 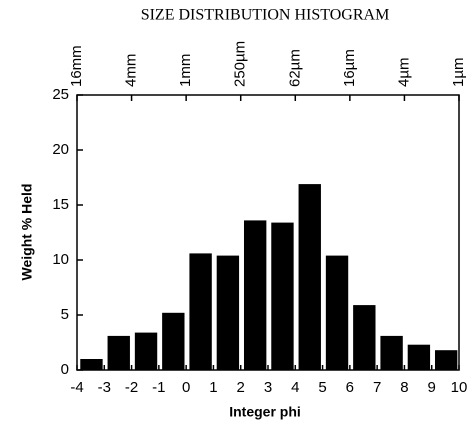 I want to click on x2-tick-label: 16µm, so click(x=349, y=68).